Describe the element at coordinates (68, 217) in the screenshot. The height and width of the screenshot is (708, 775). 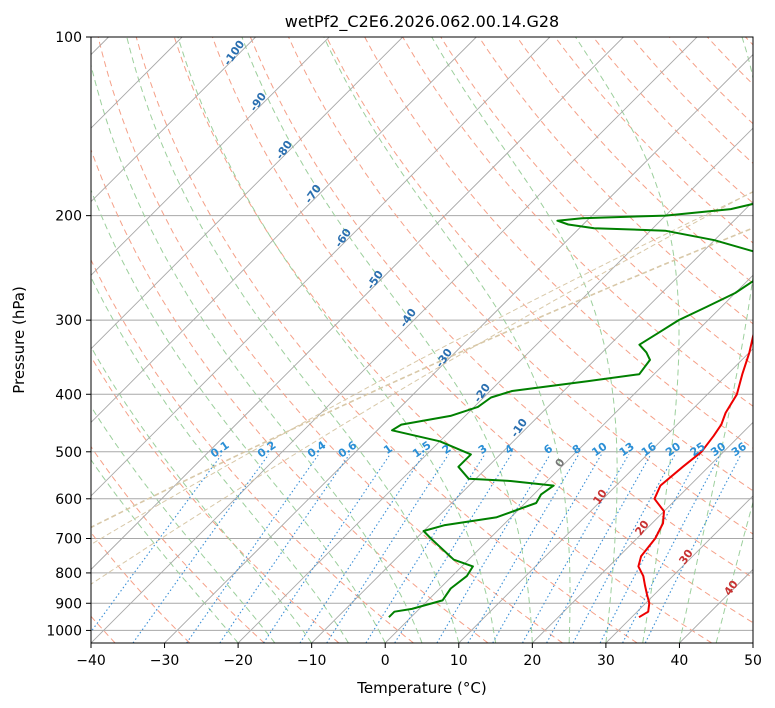
I see `y-tick-label: 200` at that location.